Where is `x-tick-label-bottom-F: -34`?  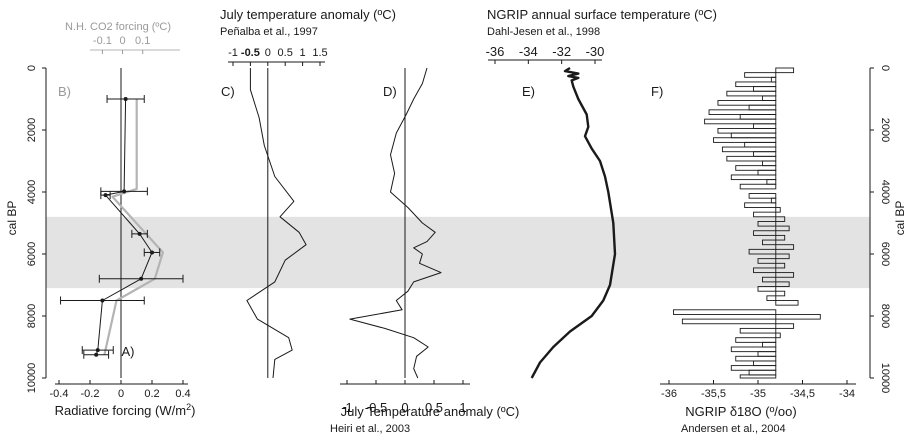
x-tick-label-bottom-F: -34 is located at coordinates (847, 394).